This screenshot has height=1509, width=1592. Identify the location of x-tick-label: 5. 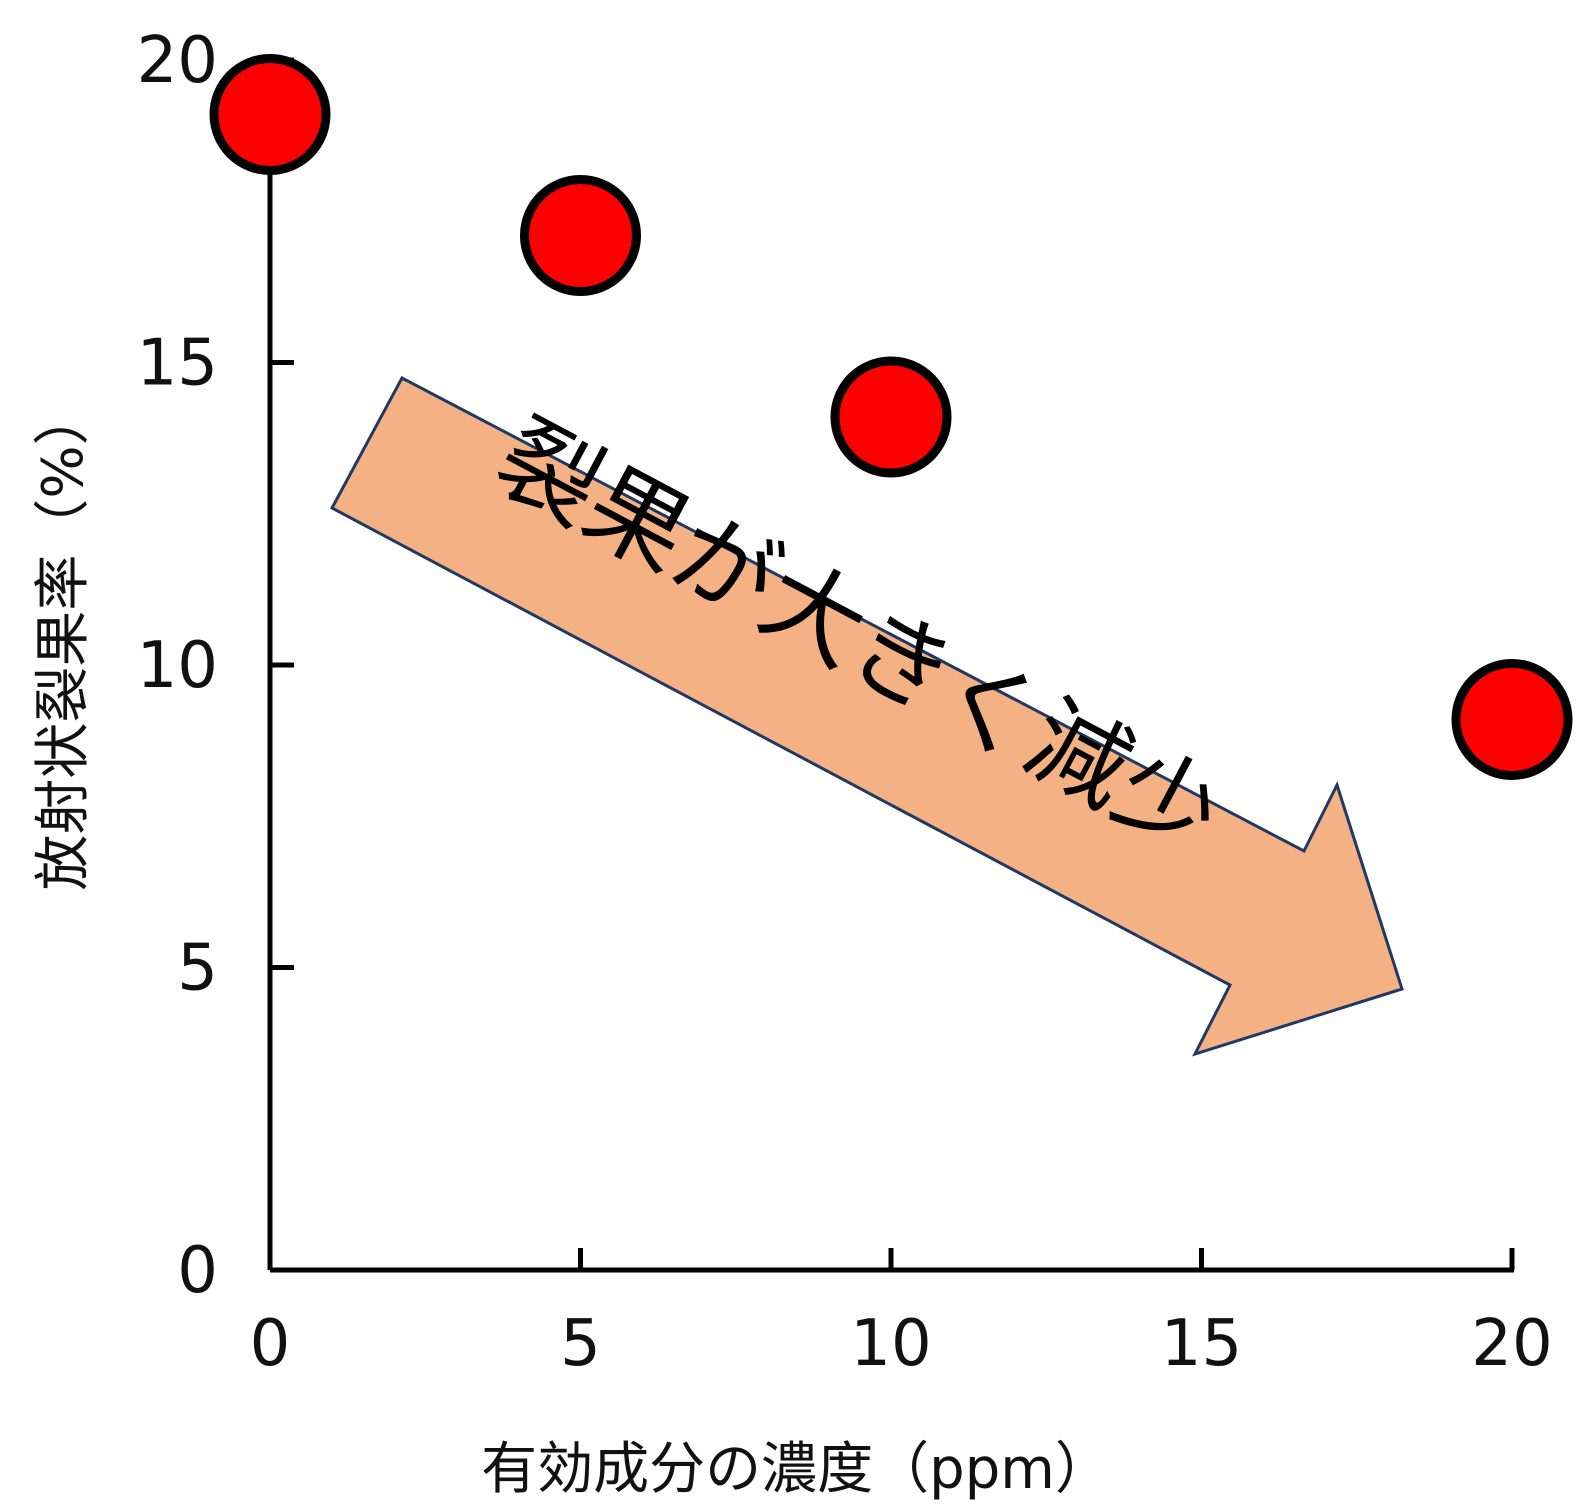
(580, 1344).